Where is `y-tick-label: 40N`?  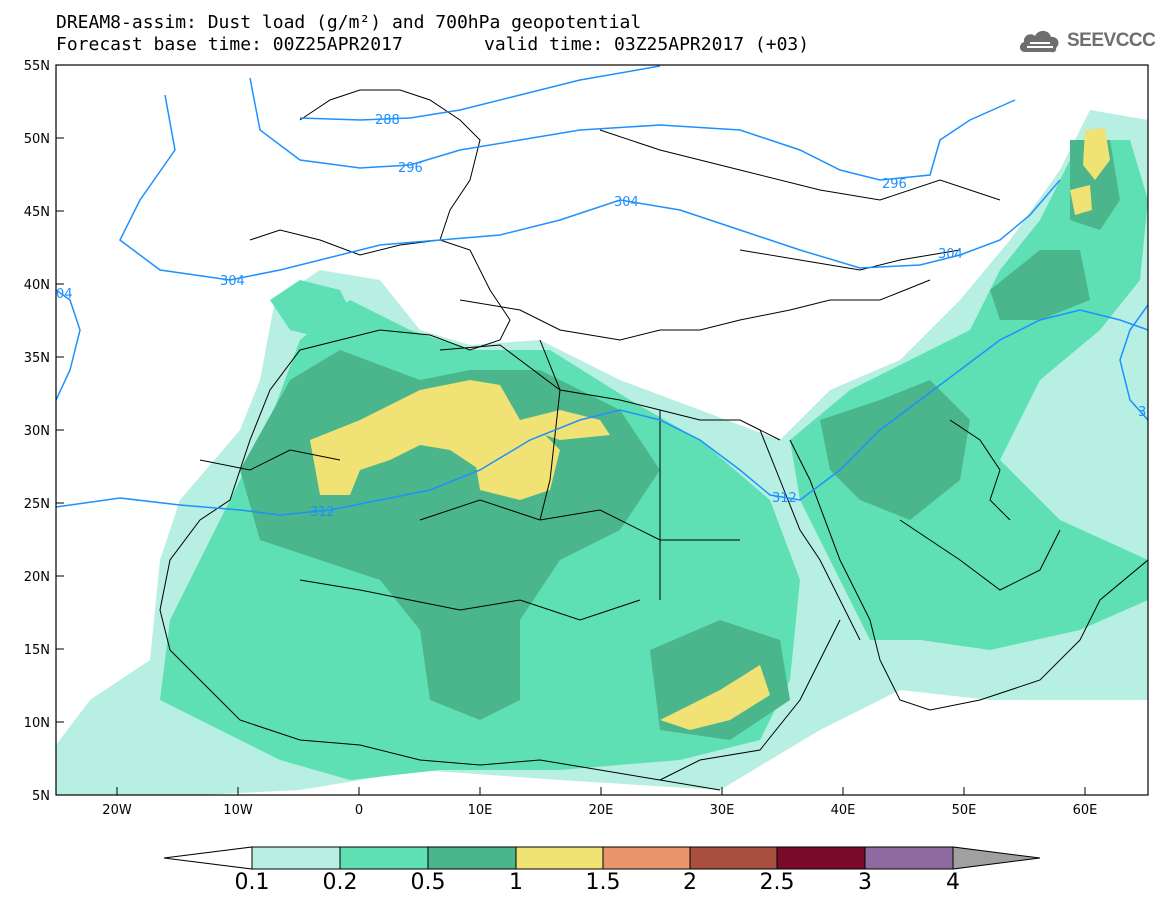
y-tick-label: 40N is located at coordinates (37, 285).